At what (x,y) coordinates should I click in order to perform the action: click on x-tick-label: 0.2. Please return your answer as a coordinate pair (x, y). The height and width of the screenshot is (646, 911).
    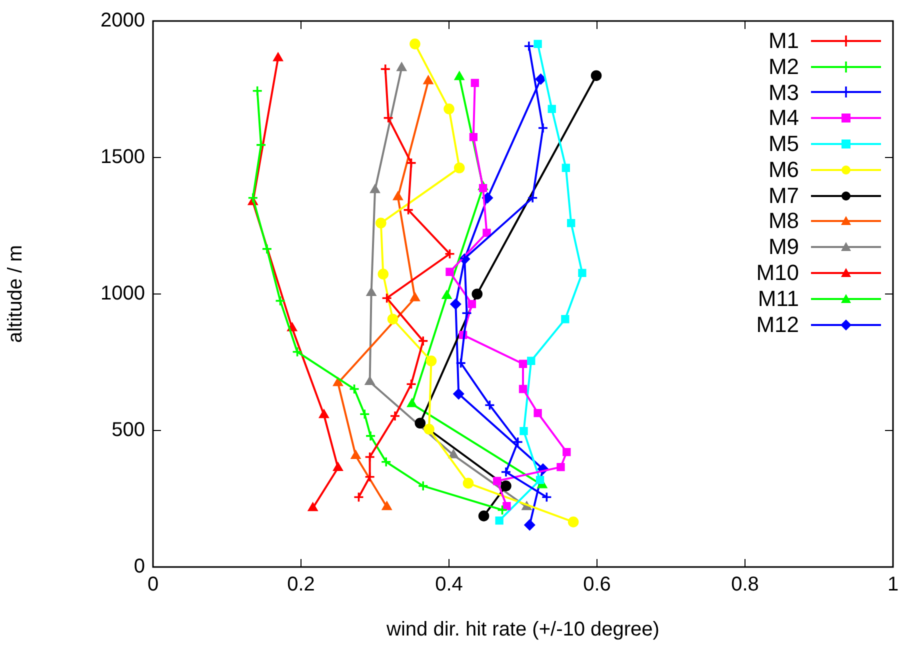
    Looking at the image, I should click on (301, 585).